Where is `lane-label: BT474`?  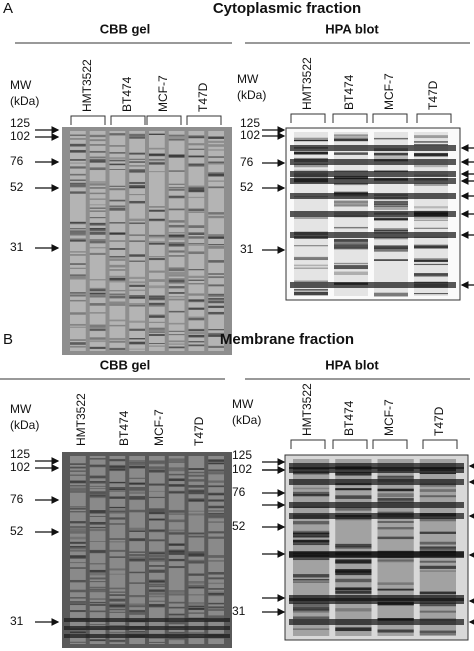 lane-label: BT474 is located at coordinates (127, 94).